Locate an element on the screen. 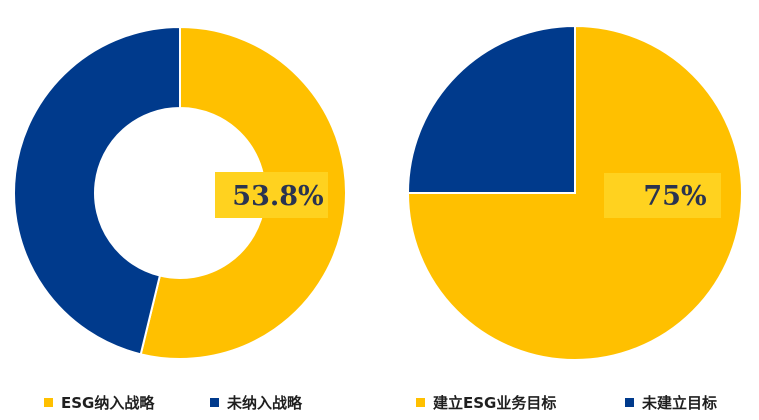  slice-no-targets is located at coordinates (491, 109).